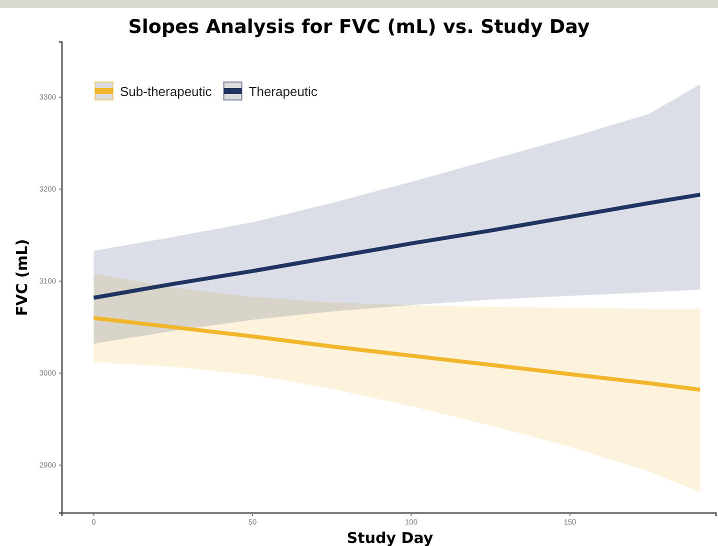 This screenshot has height=546, width=718. What do you see at coordinates (359, 27) in the screenshot?
I see `chart-title: Slopes Analysis for FVC (mL) vs. Study Day` at bounding box center [359, 27].